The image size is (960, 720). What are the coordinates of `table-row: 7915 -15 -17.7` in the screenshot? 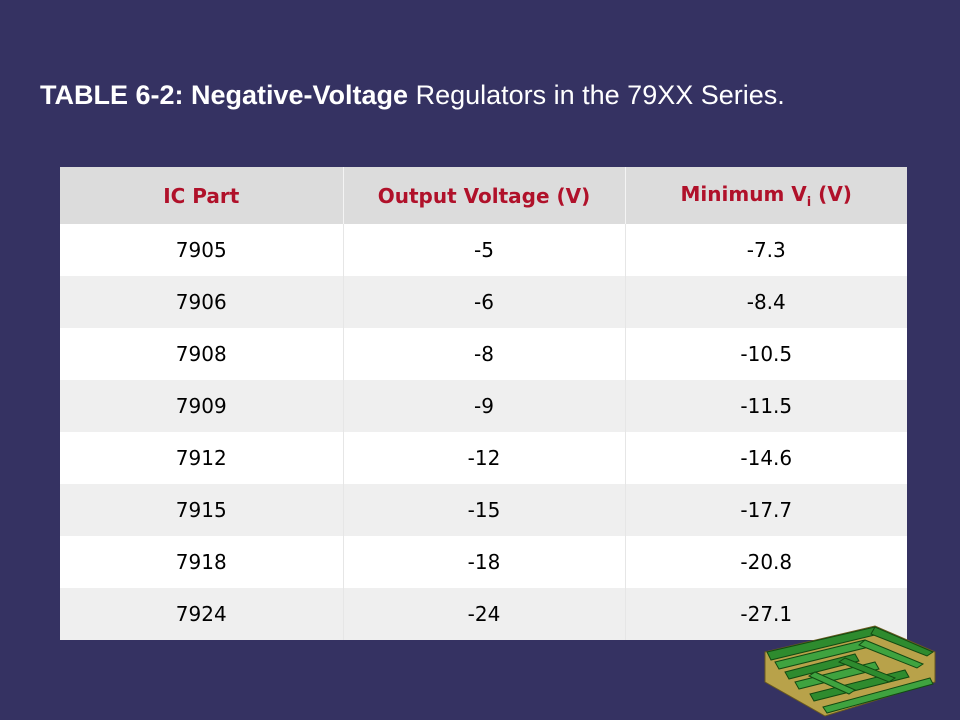 It's located at (483, 510).